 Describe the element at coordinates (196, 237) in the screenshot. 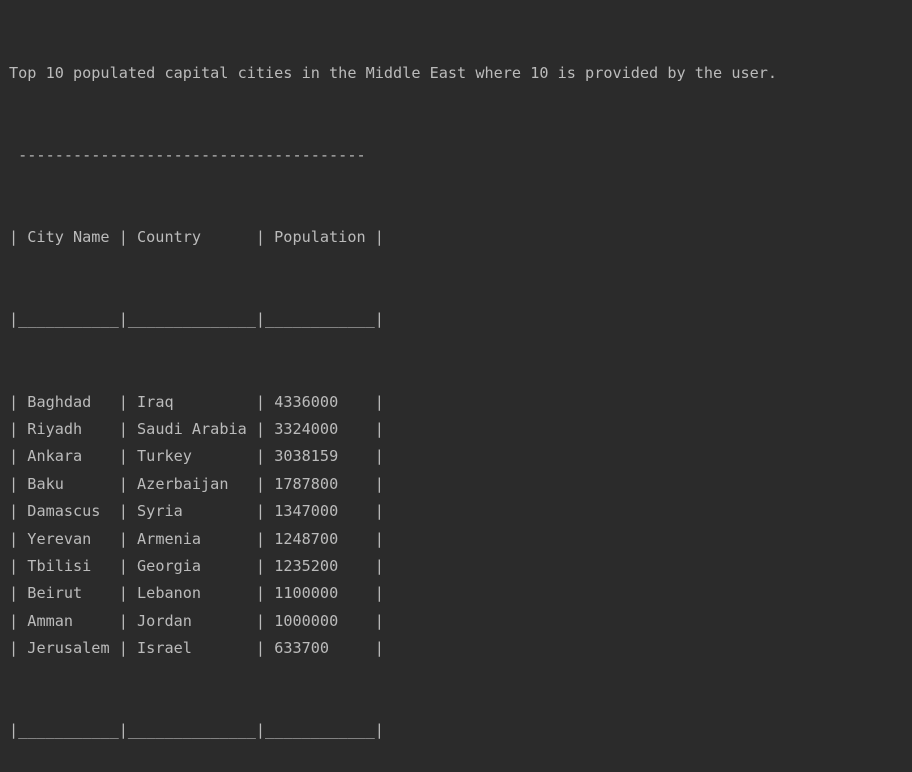

I see `table-header: | City Name | Country | Population |` at that location.